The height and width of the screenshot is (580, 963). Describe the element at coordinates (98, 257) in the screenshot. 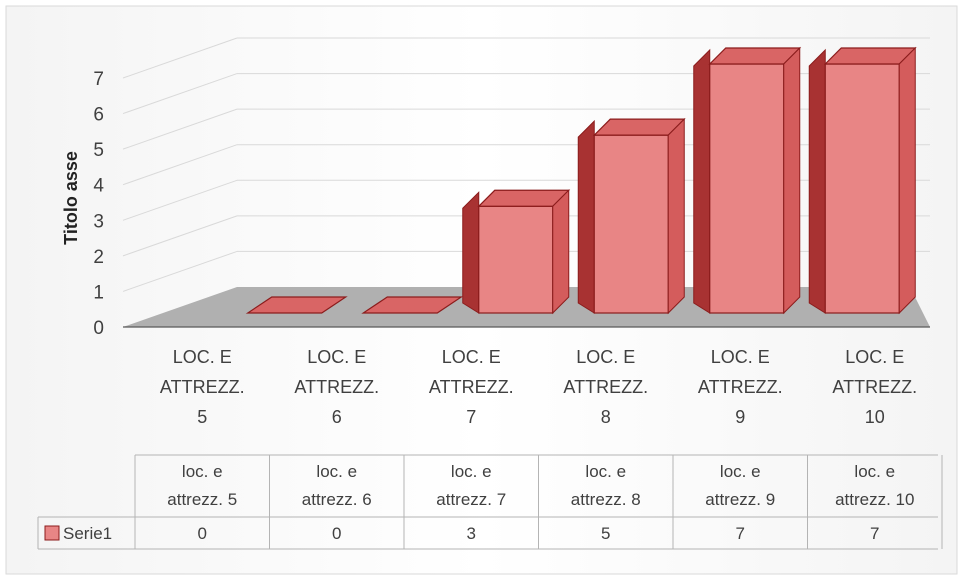

I see `y-tick-label: 2` at that location.